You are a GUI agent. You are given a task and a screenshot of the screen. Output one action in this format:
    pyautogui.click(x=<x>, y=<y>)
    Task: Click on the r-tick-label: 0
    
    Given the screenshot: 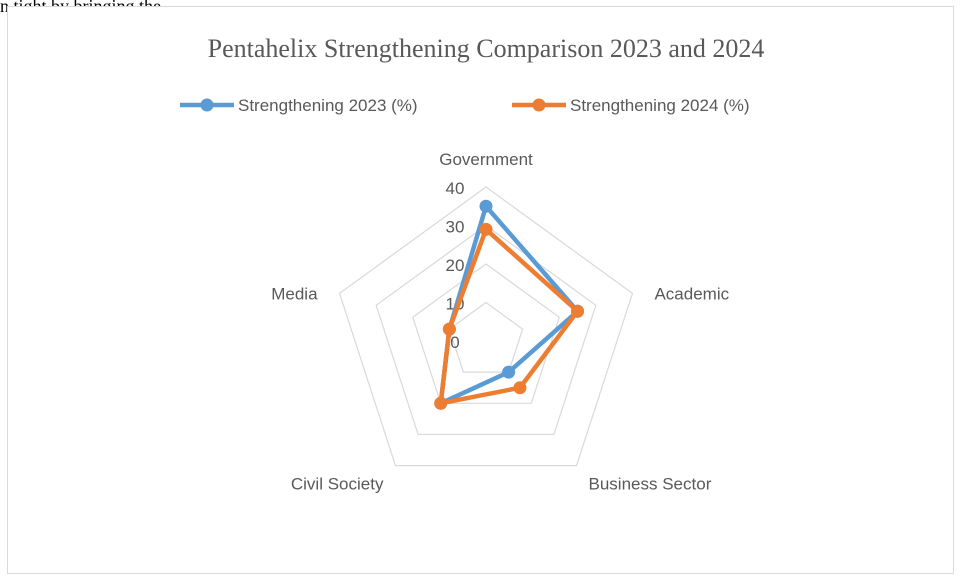 What is the action you would take?
    pyautogui.click(x=454, y=342)
    